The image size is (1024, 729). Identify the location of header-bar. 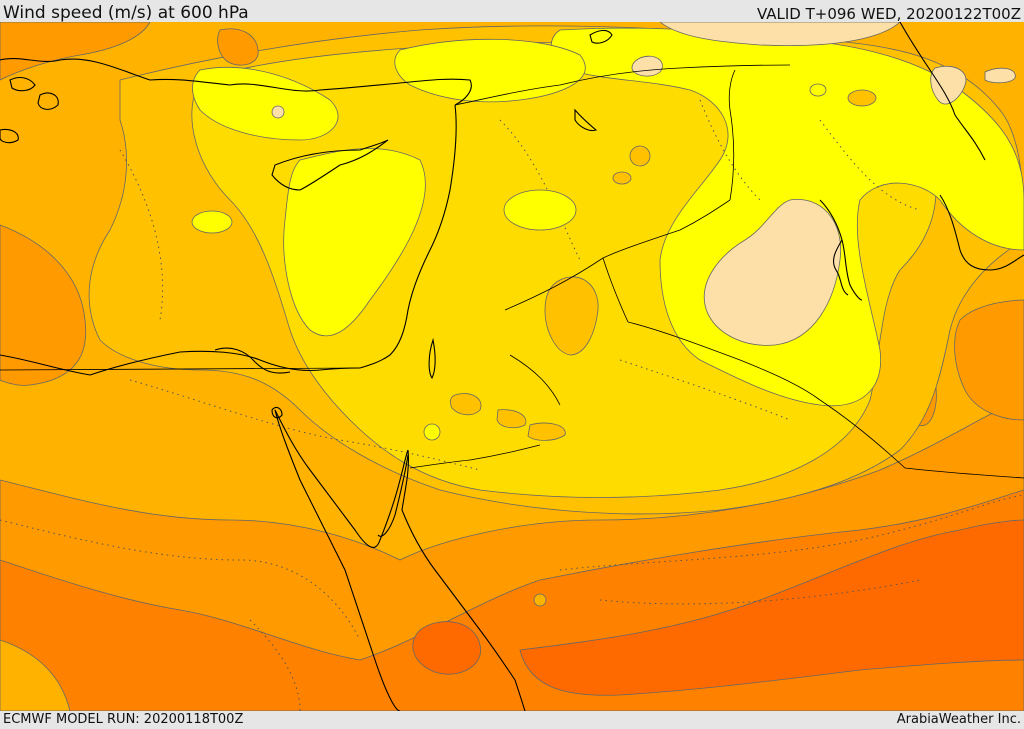
(512, 11).